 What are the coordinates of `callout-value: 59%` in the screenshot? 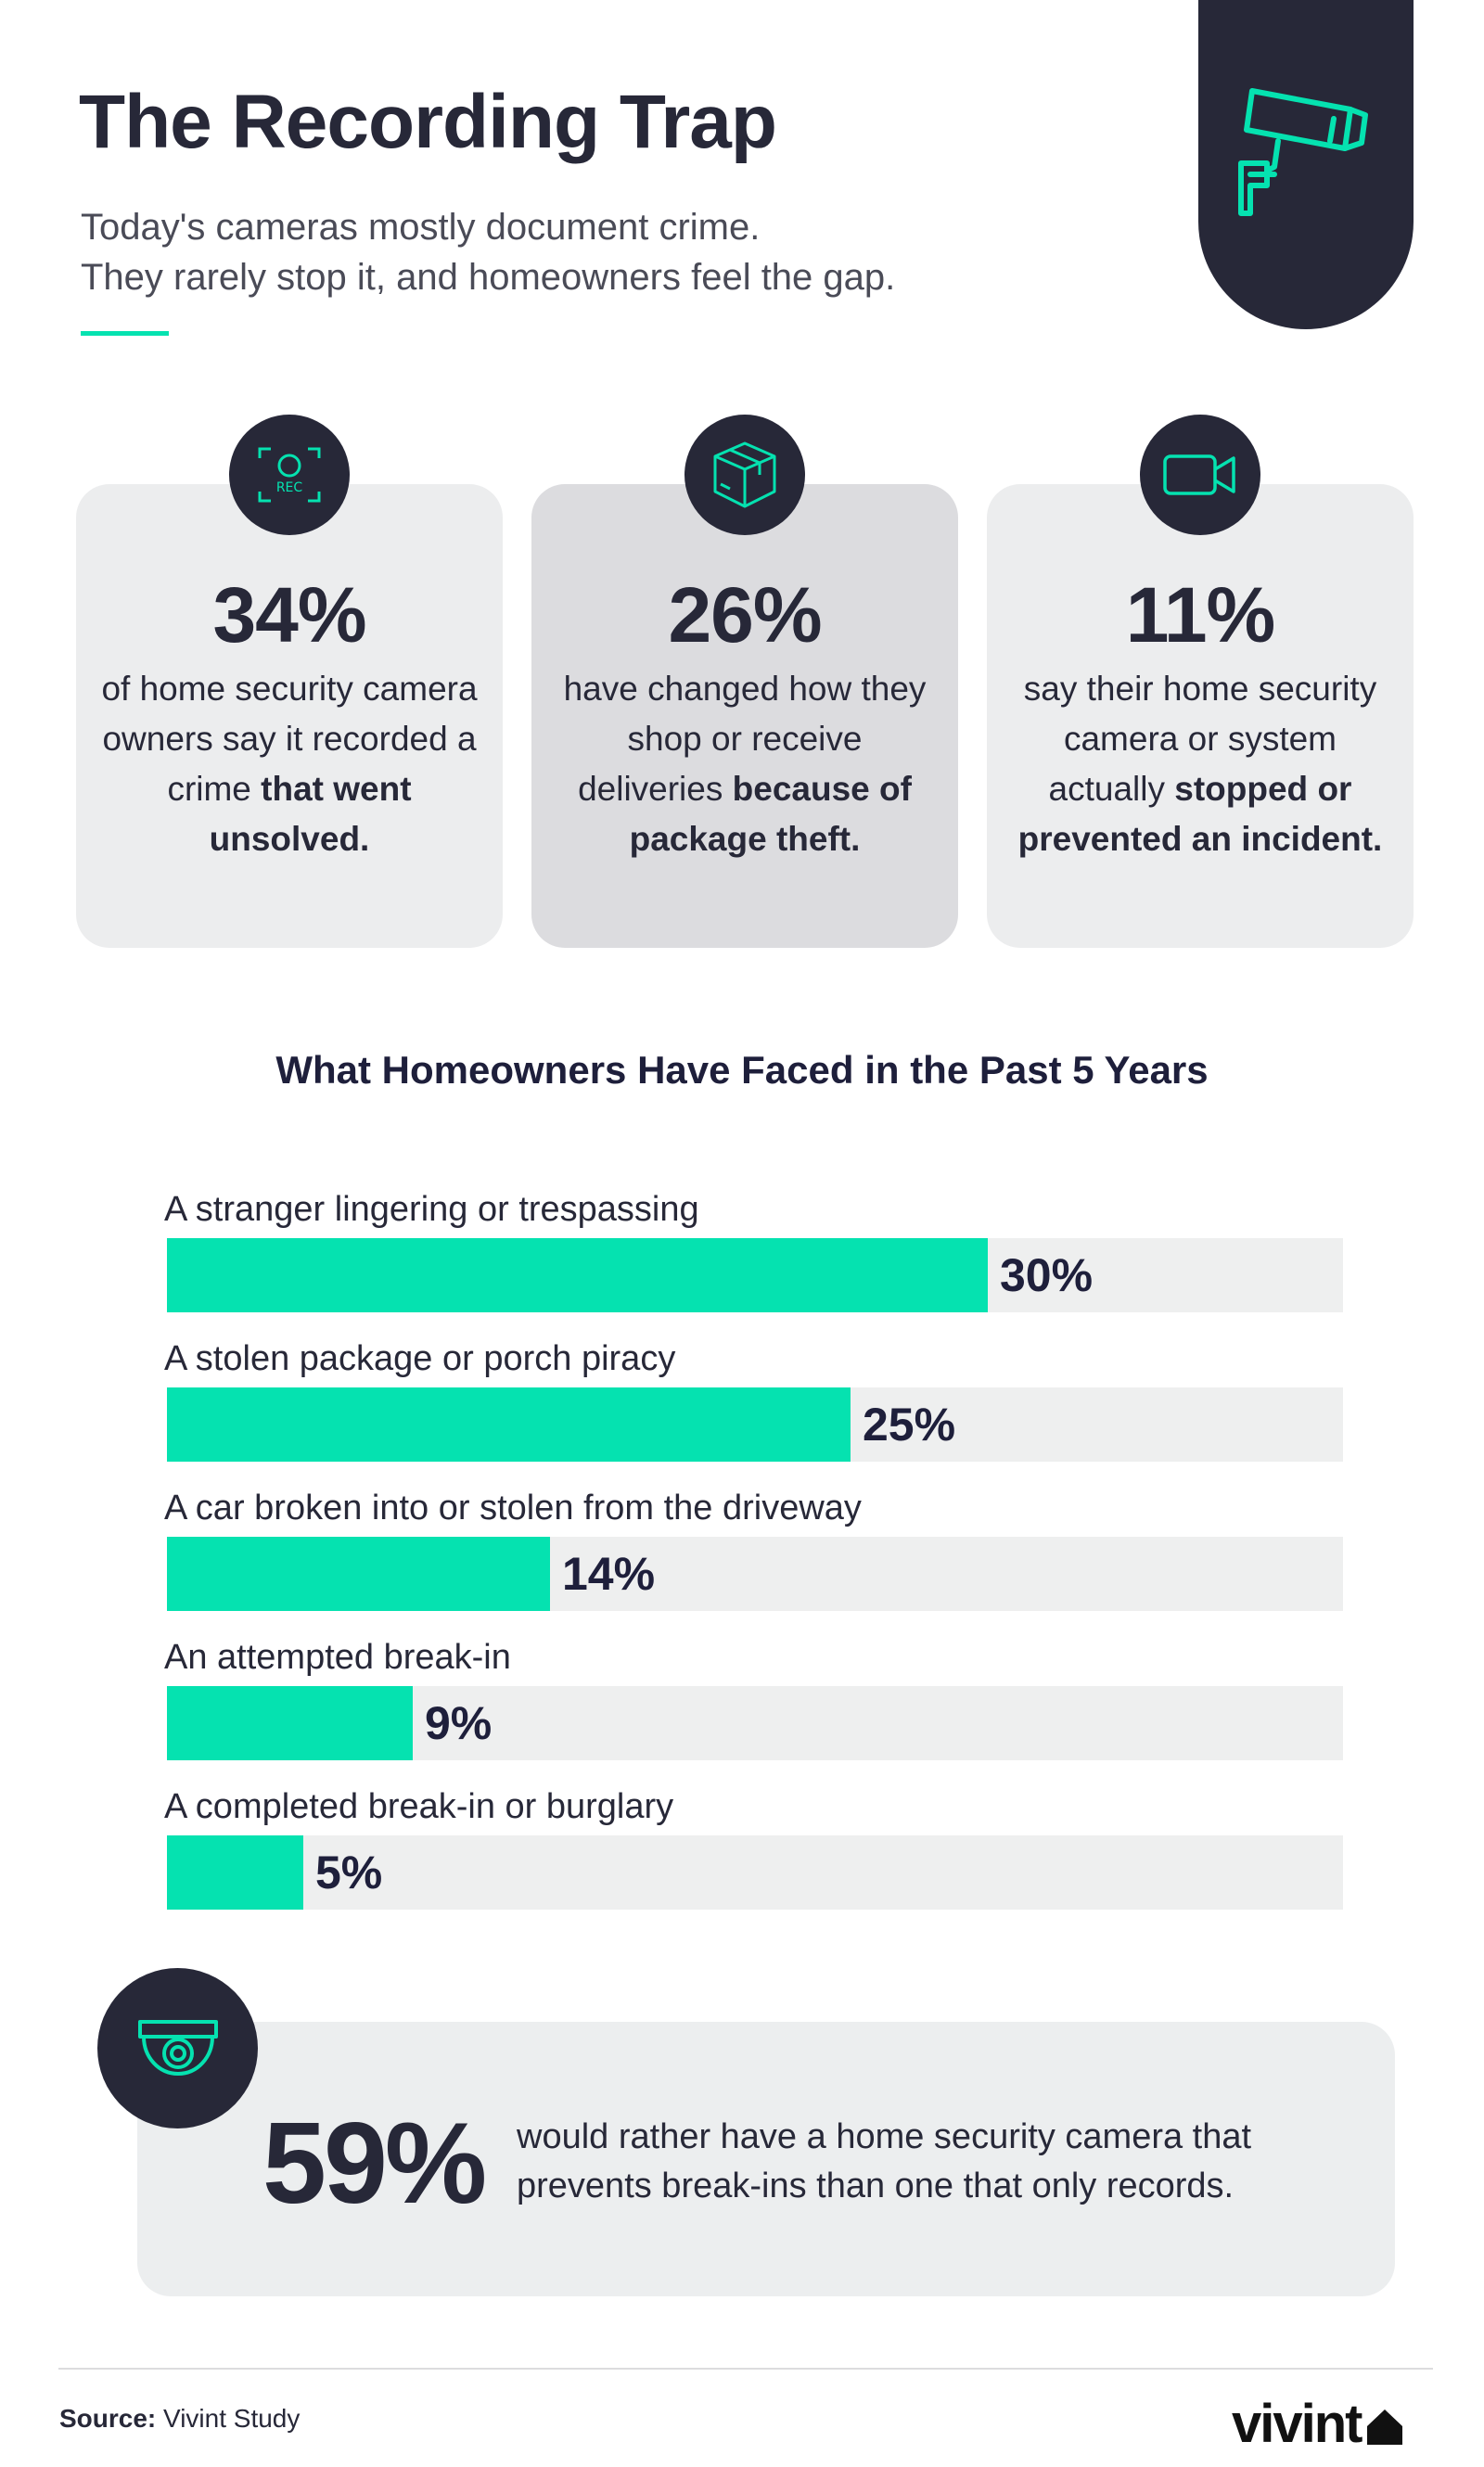 It's located at (374, 2164).